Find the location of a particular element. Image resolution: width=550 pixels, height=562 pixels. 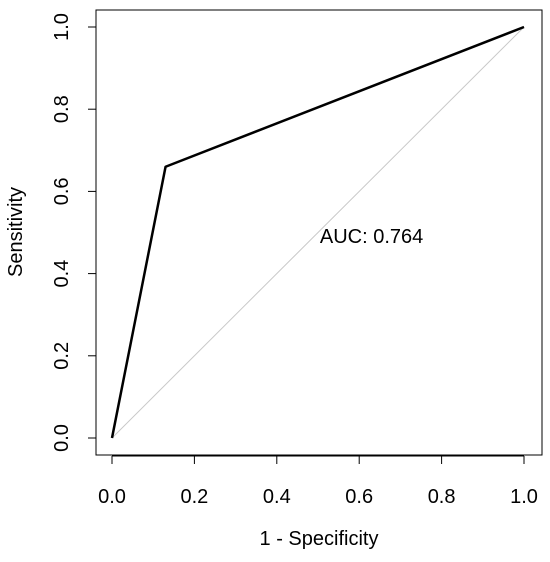

x-tick-label: 0.0 is located at coordinates (112, 497).